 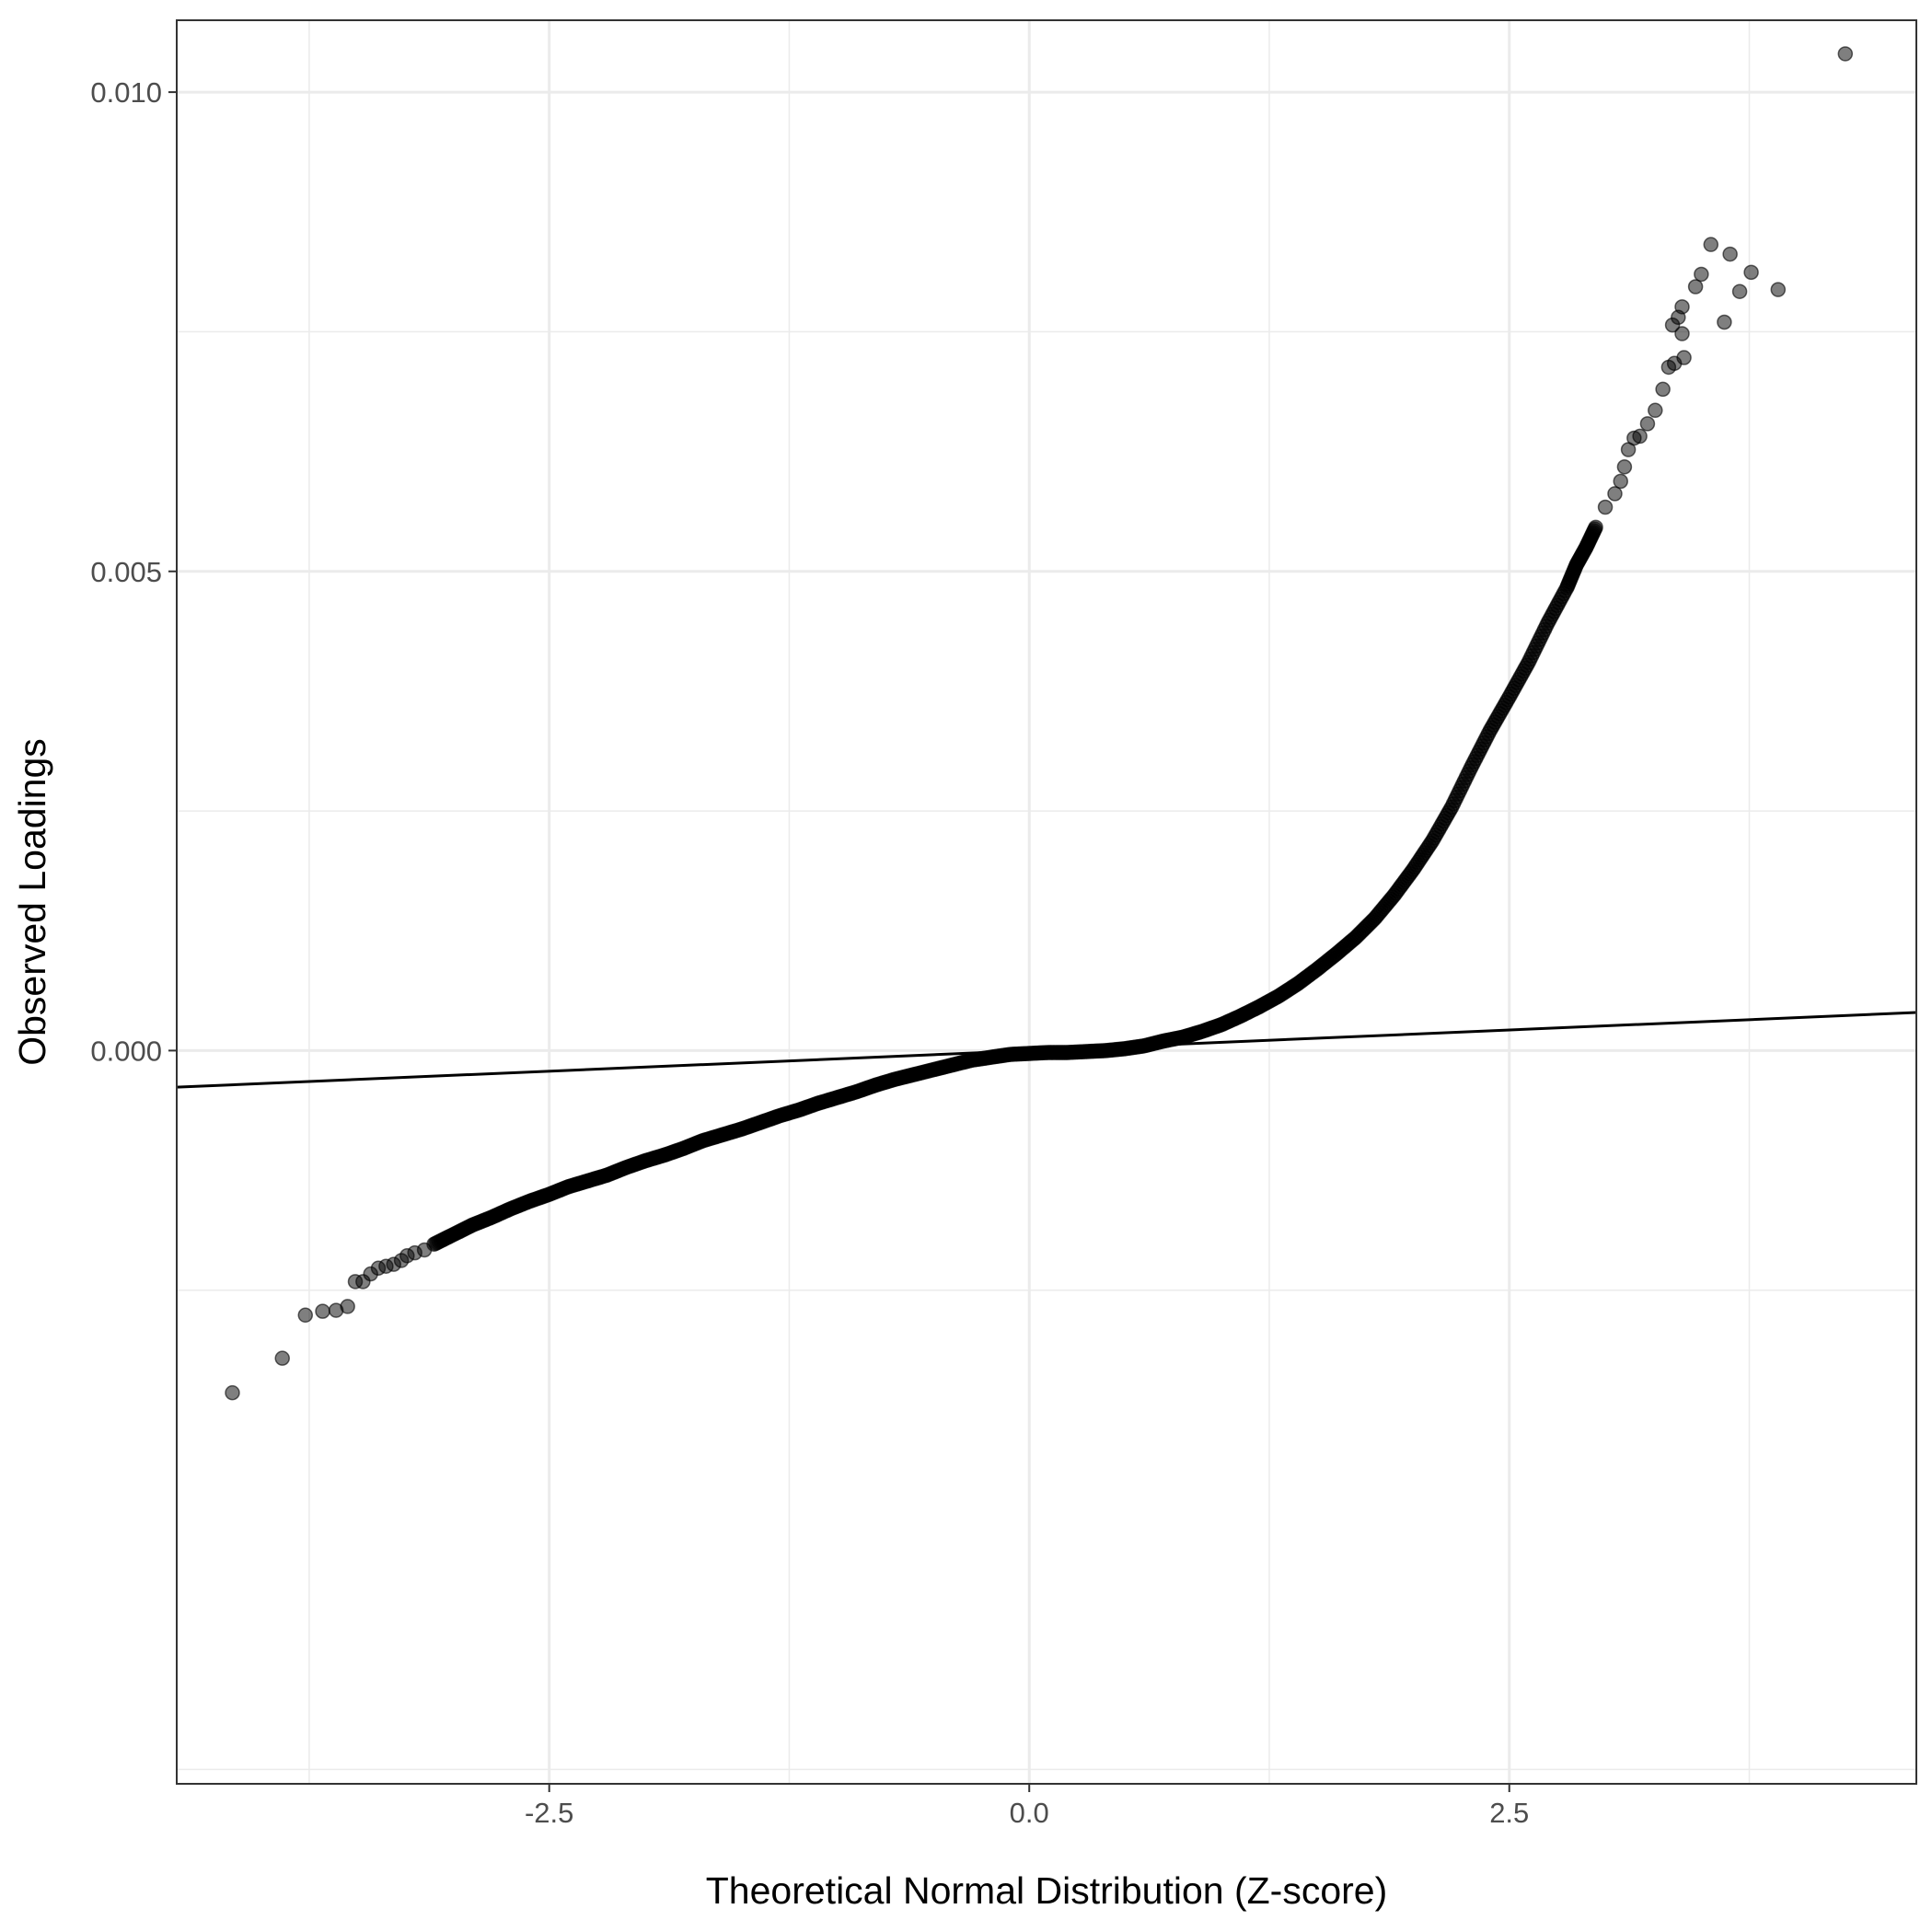 I want to click on x-axis-ticks: -2.5 0.0 2.5, so click(x=1027, y=1807).